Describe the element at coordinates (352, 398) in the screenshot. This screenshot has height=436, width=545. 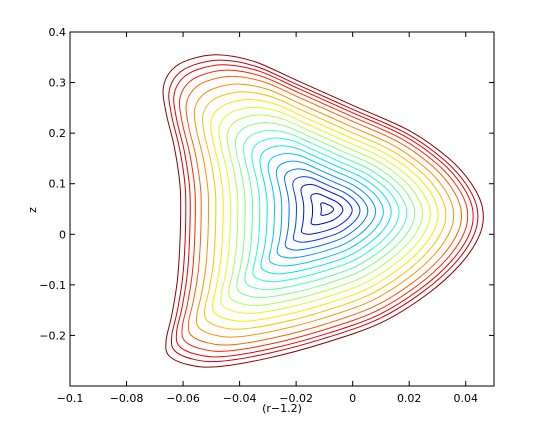
I see `x-tick-label: 0` at that location.